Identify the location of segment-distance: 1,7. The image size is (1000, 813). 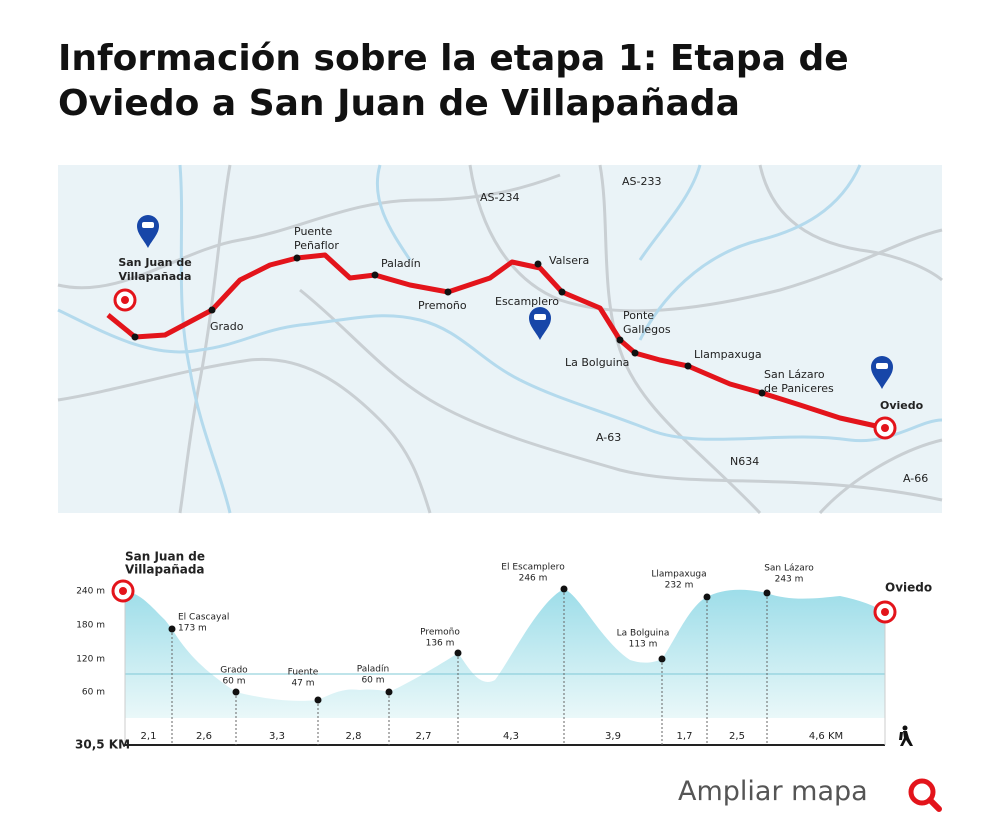
(685, 736).